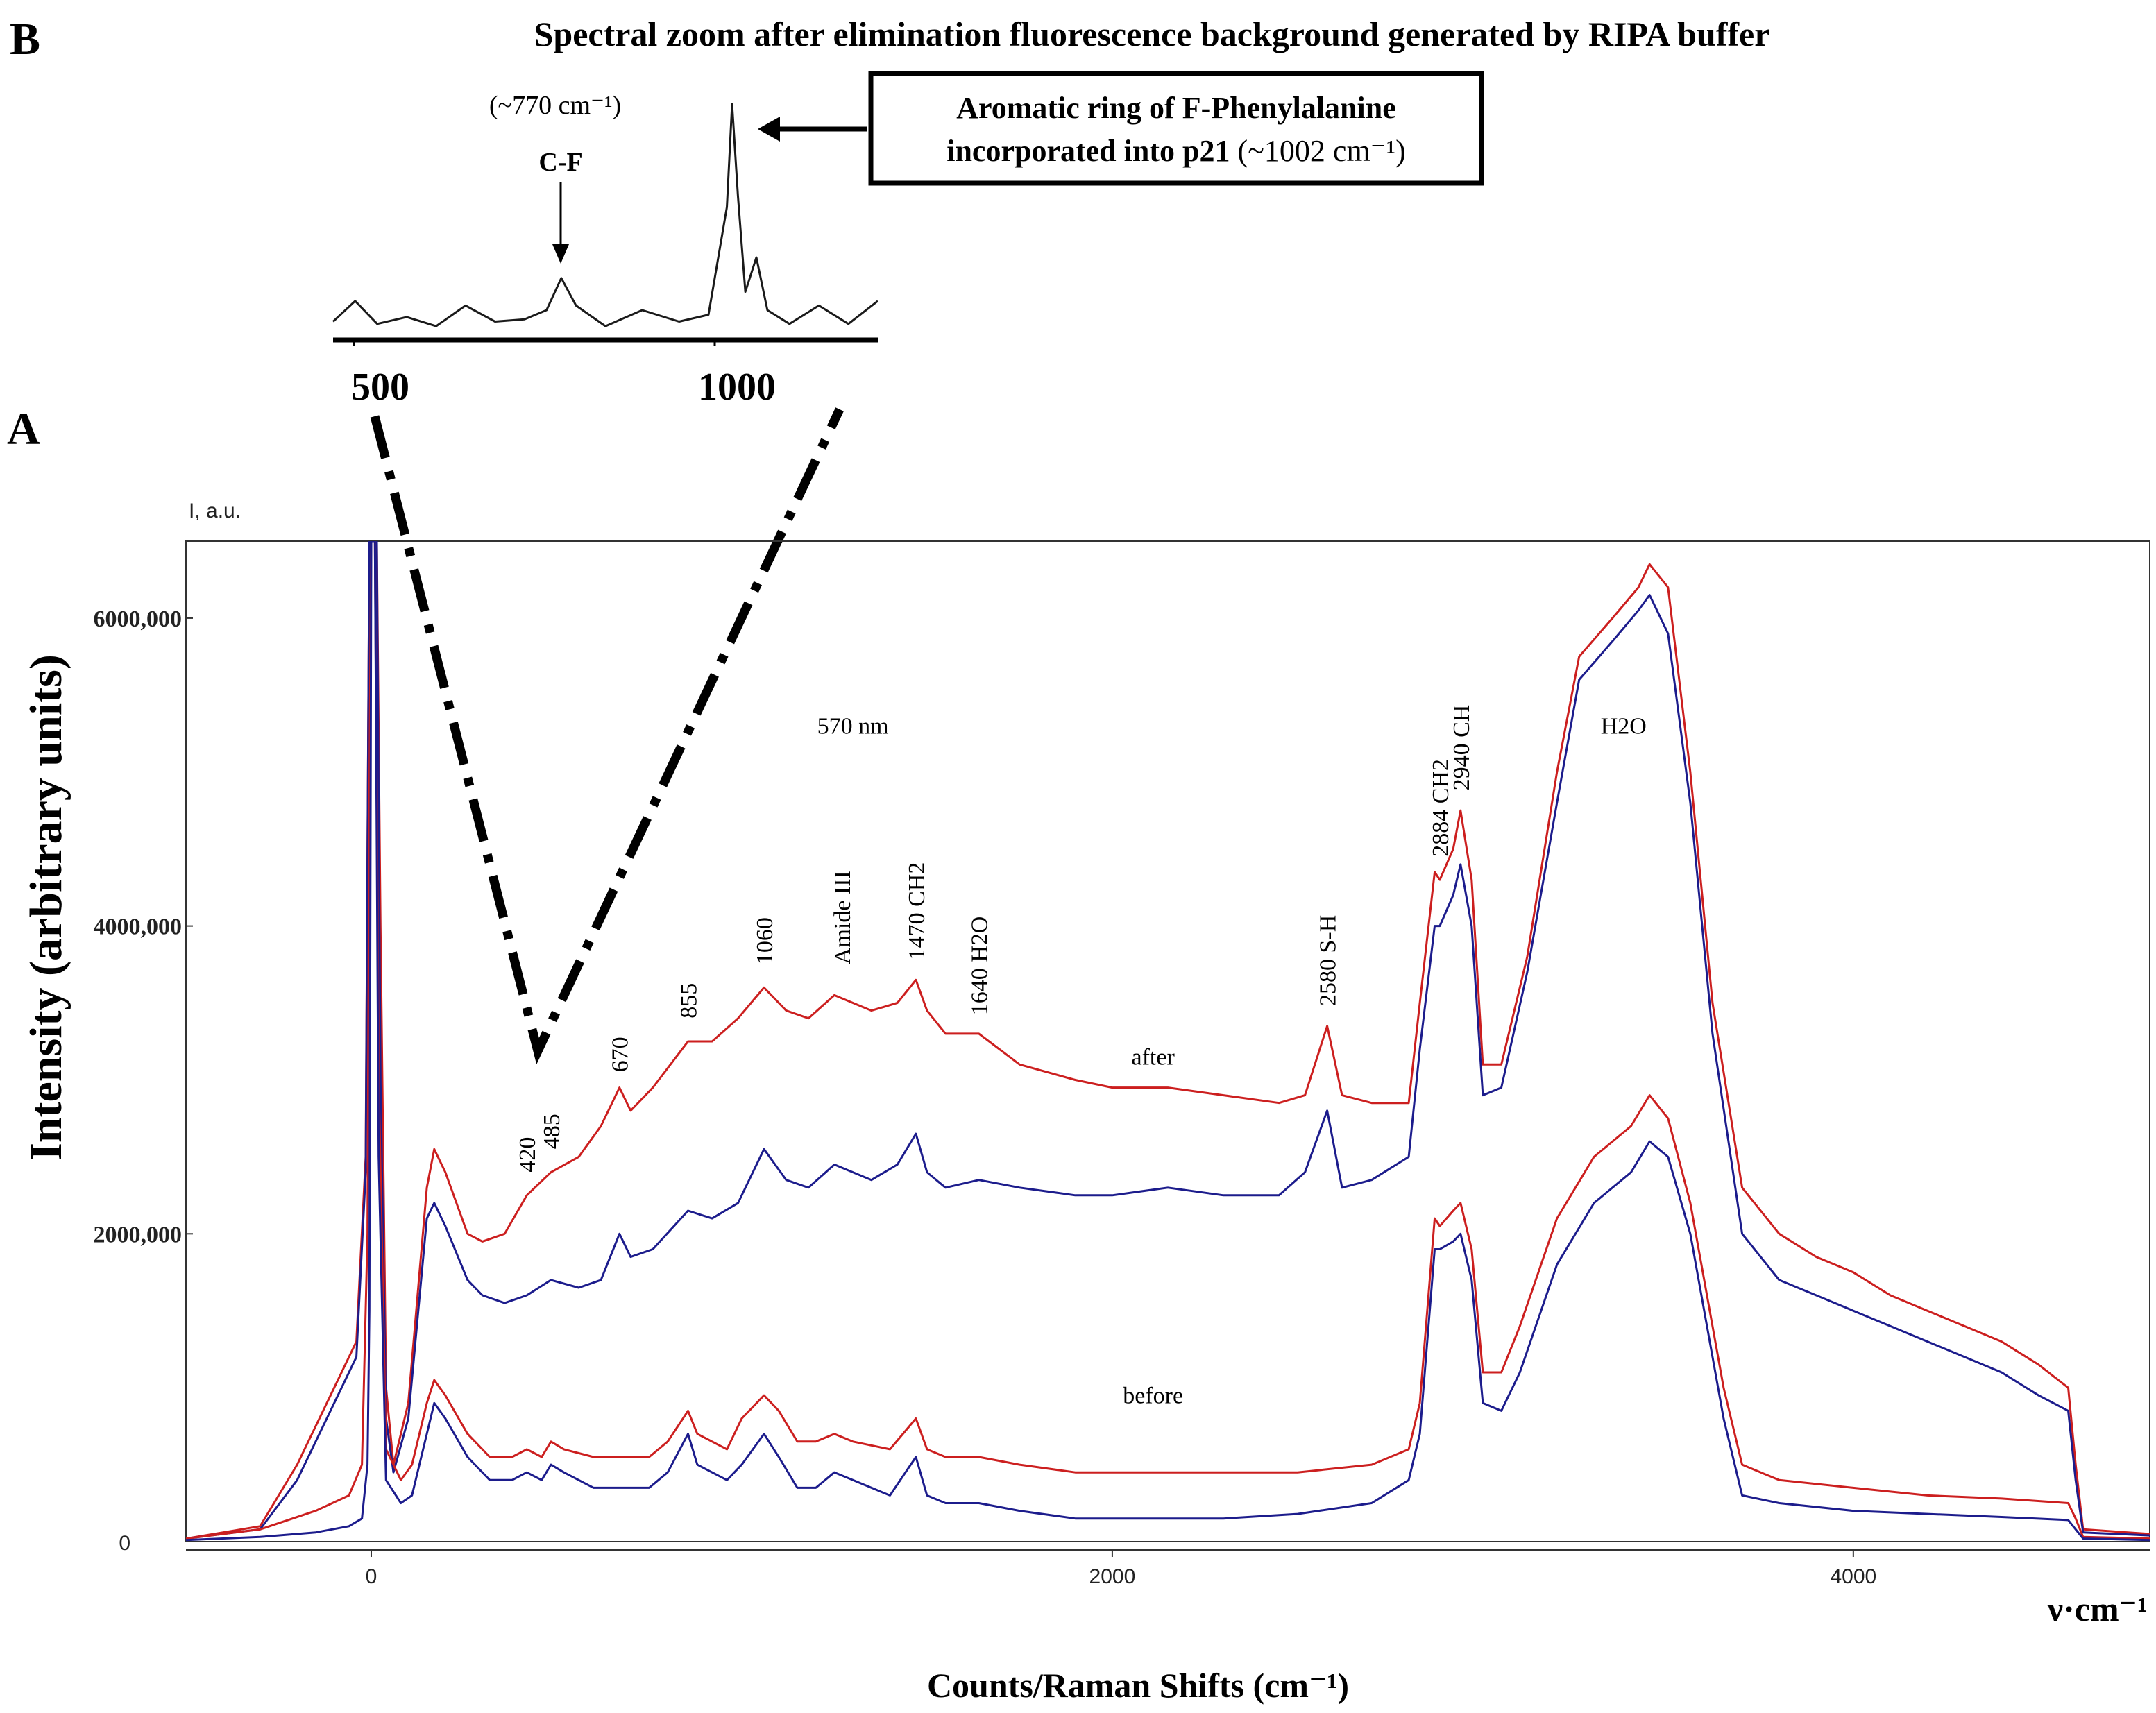 The width and height of the screenshot is (2156, 1713). I want to click on annotation-line-2-bold: incorporated into p21, so click(1088, 151).